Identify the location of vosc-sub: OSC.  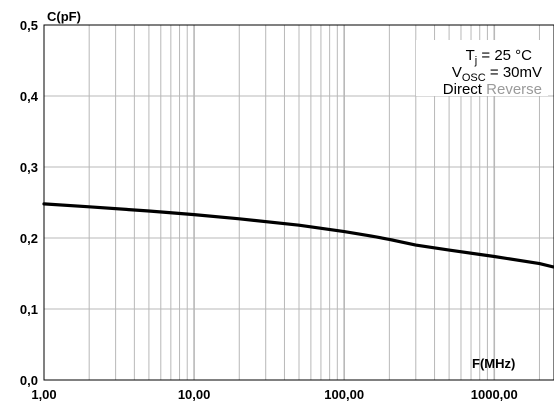
(474, 78).